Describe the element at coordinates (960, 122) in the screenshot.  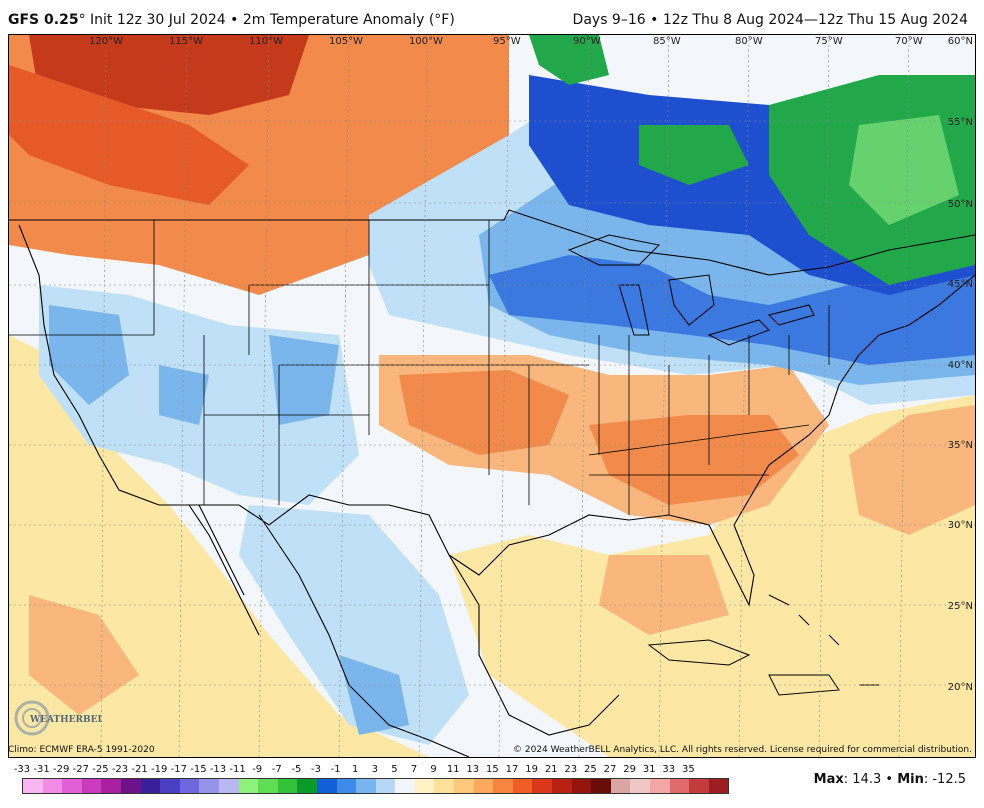
I see `lat-tick: 55°N` at that location.